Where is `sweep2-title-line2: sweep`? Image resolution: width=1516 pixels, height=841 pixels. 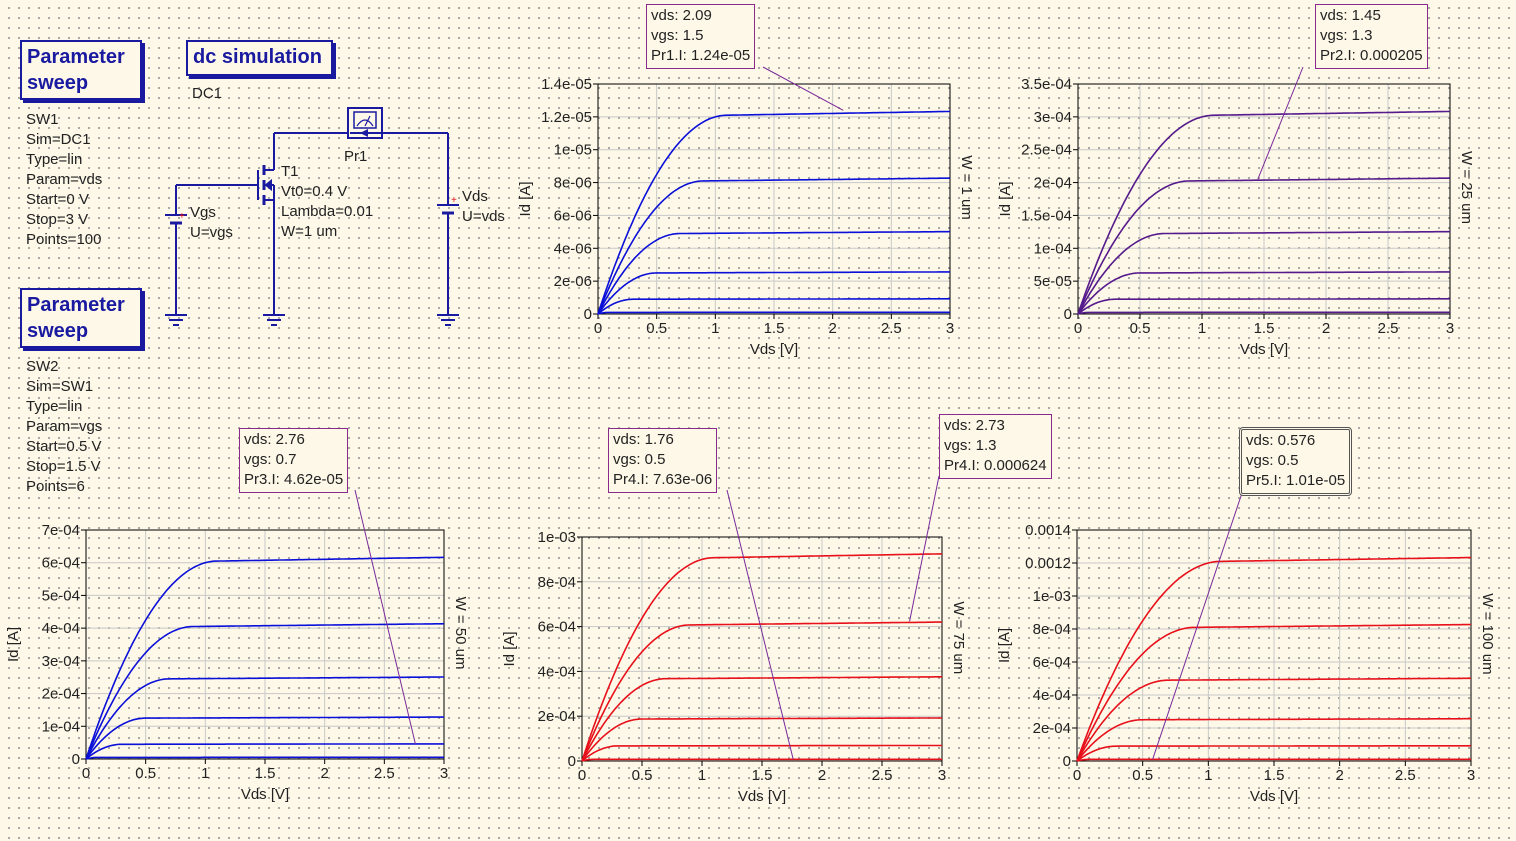 sweep2-title-line2: sweep is located at coordinates (58, 331).